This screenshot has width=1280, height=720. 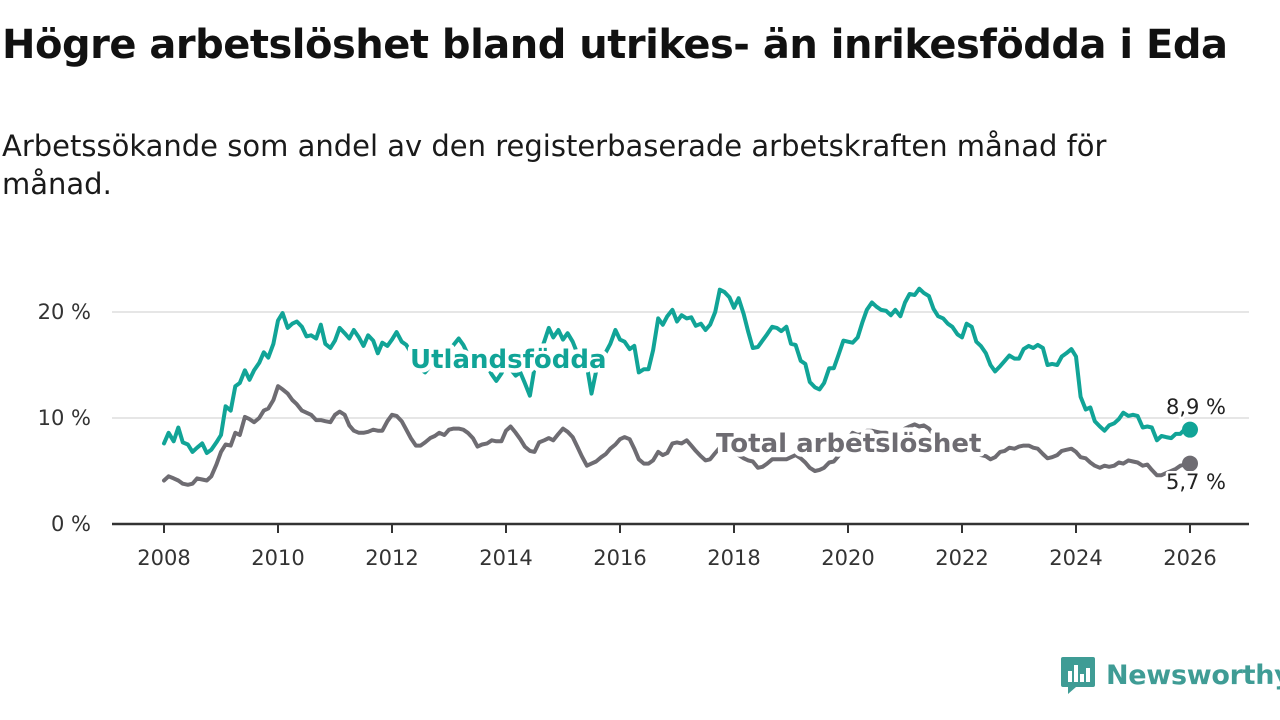 What do you see at coordinates (1078, 675) in the screenshot?
I see `bar-chart-speech-bubble-icon` at bounding box center [1078, 675].